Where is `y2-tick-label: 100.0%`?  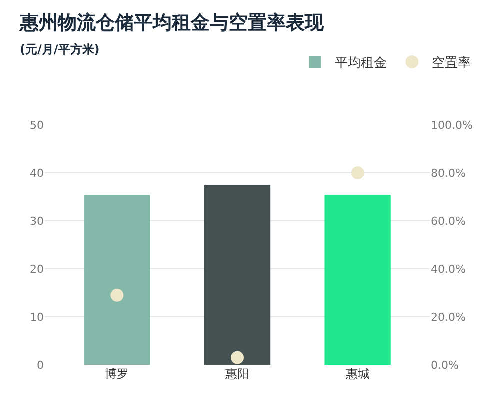
y2-tick-label: 100.0% is located at coordinates (452, 125).